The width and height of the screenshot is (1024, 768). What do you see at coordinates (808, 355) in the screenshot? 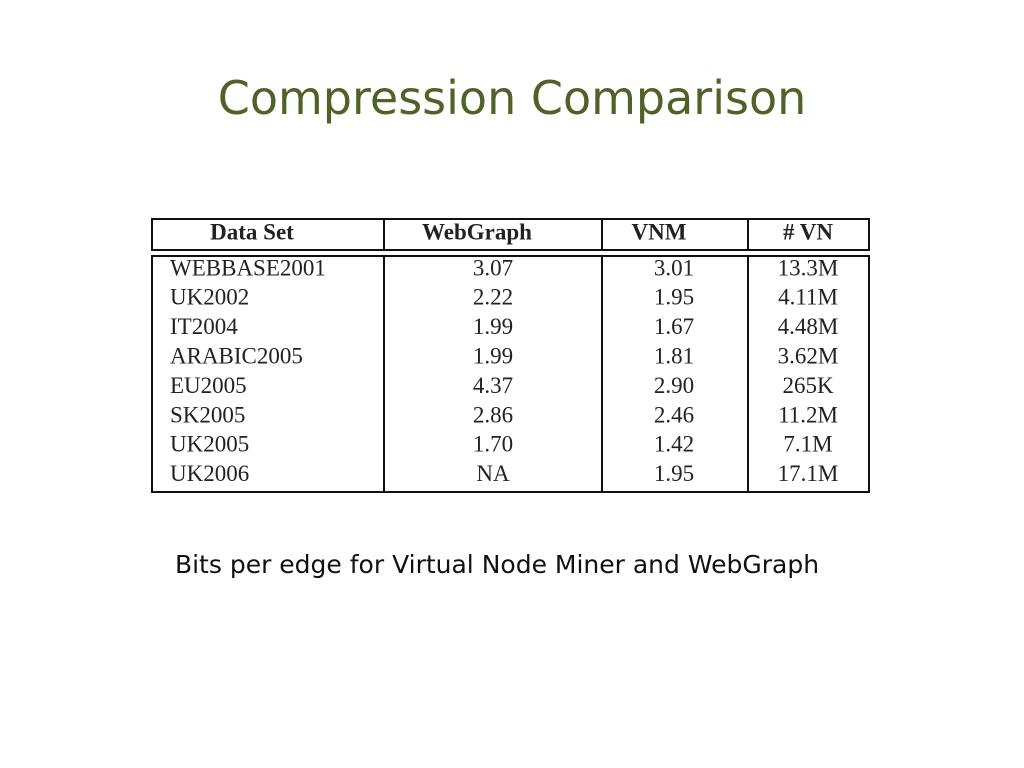
I see `table-cell: 3.62M` at bounding box center [808, 355].